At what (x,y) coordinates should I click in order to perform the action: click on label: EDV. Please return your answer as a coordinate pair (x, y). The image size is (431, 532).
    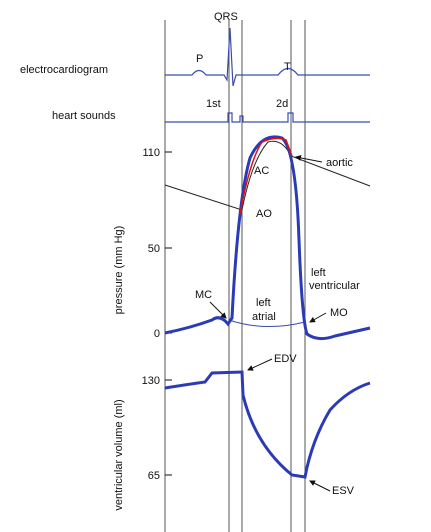
    Looking at the image, I should click on (285, 359).